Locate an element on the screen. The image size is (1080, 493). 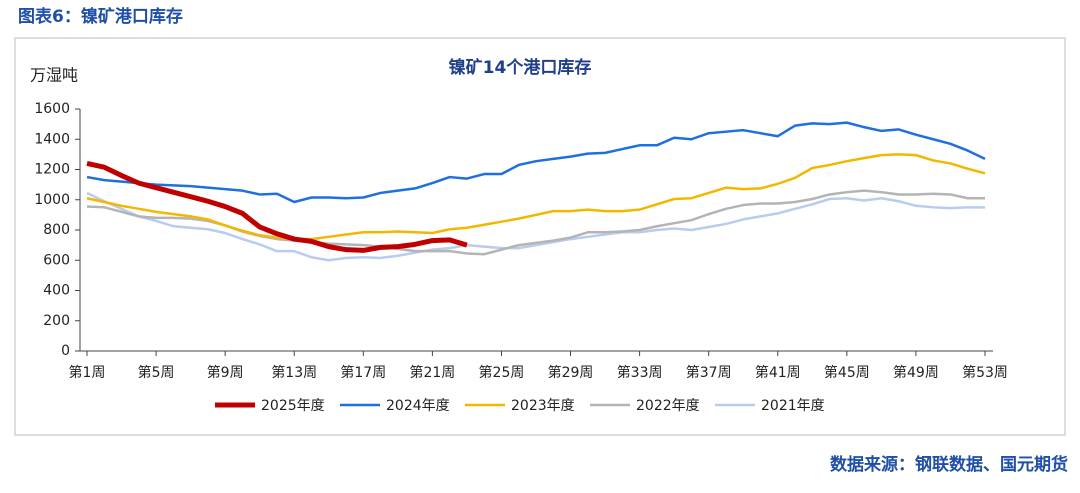
y-tick-label: 800 is located at coordinates (56, 230).